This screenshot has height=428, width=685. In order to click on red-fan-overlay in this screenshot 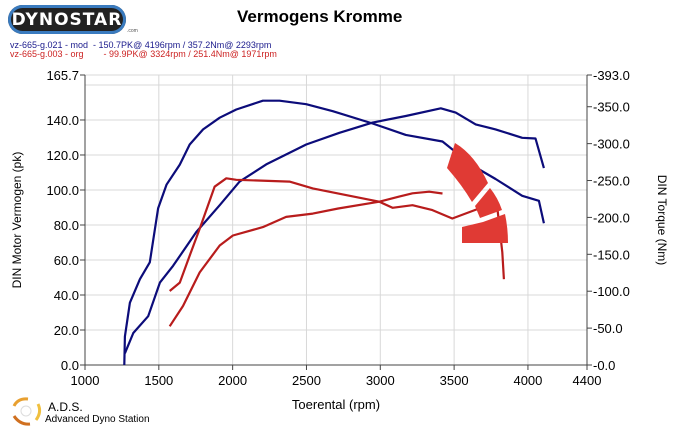, I will do `click(477, 193)`.